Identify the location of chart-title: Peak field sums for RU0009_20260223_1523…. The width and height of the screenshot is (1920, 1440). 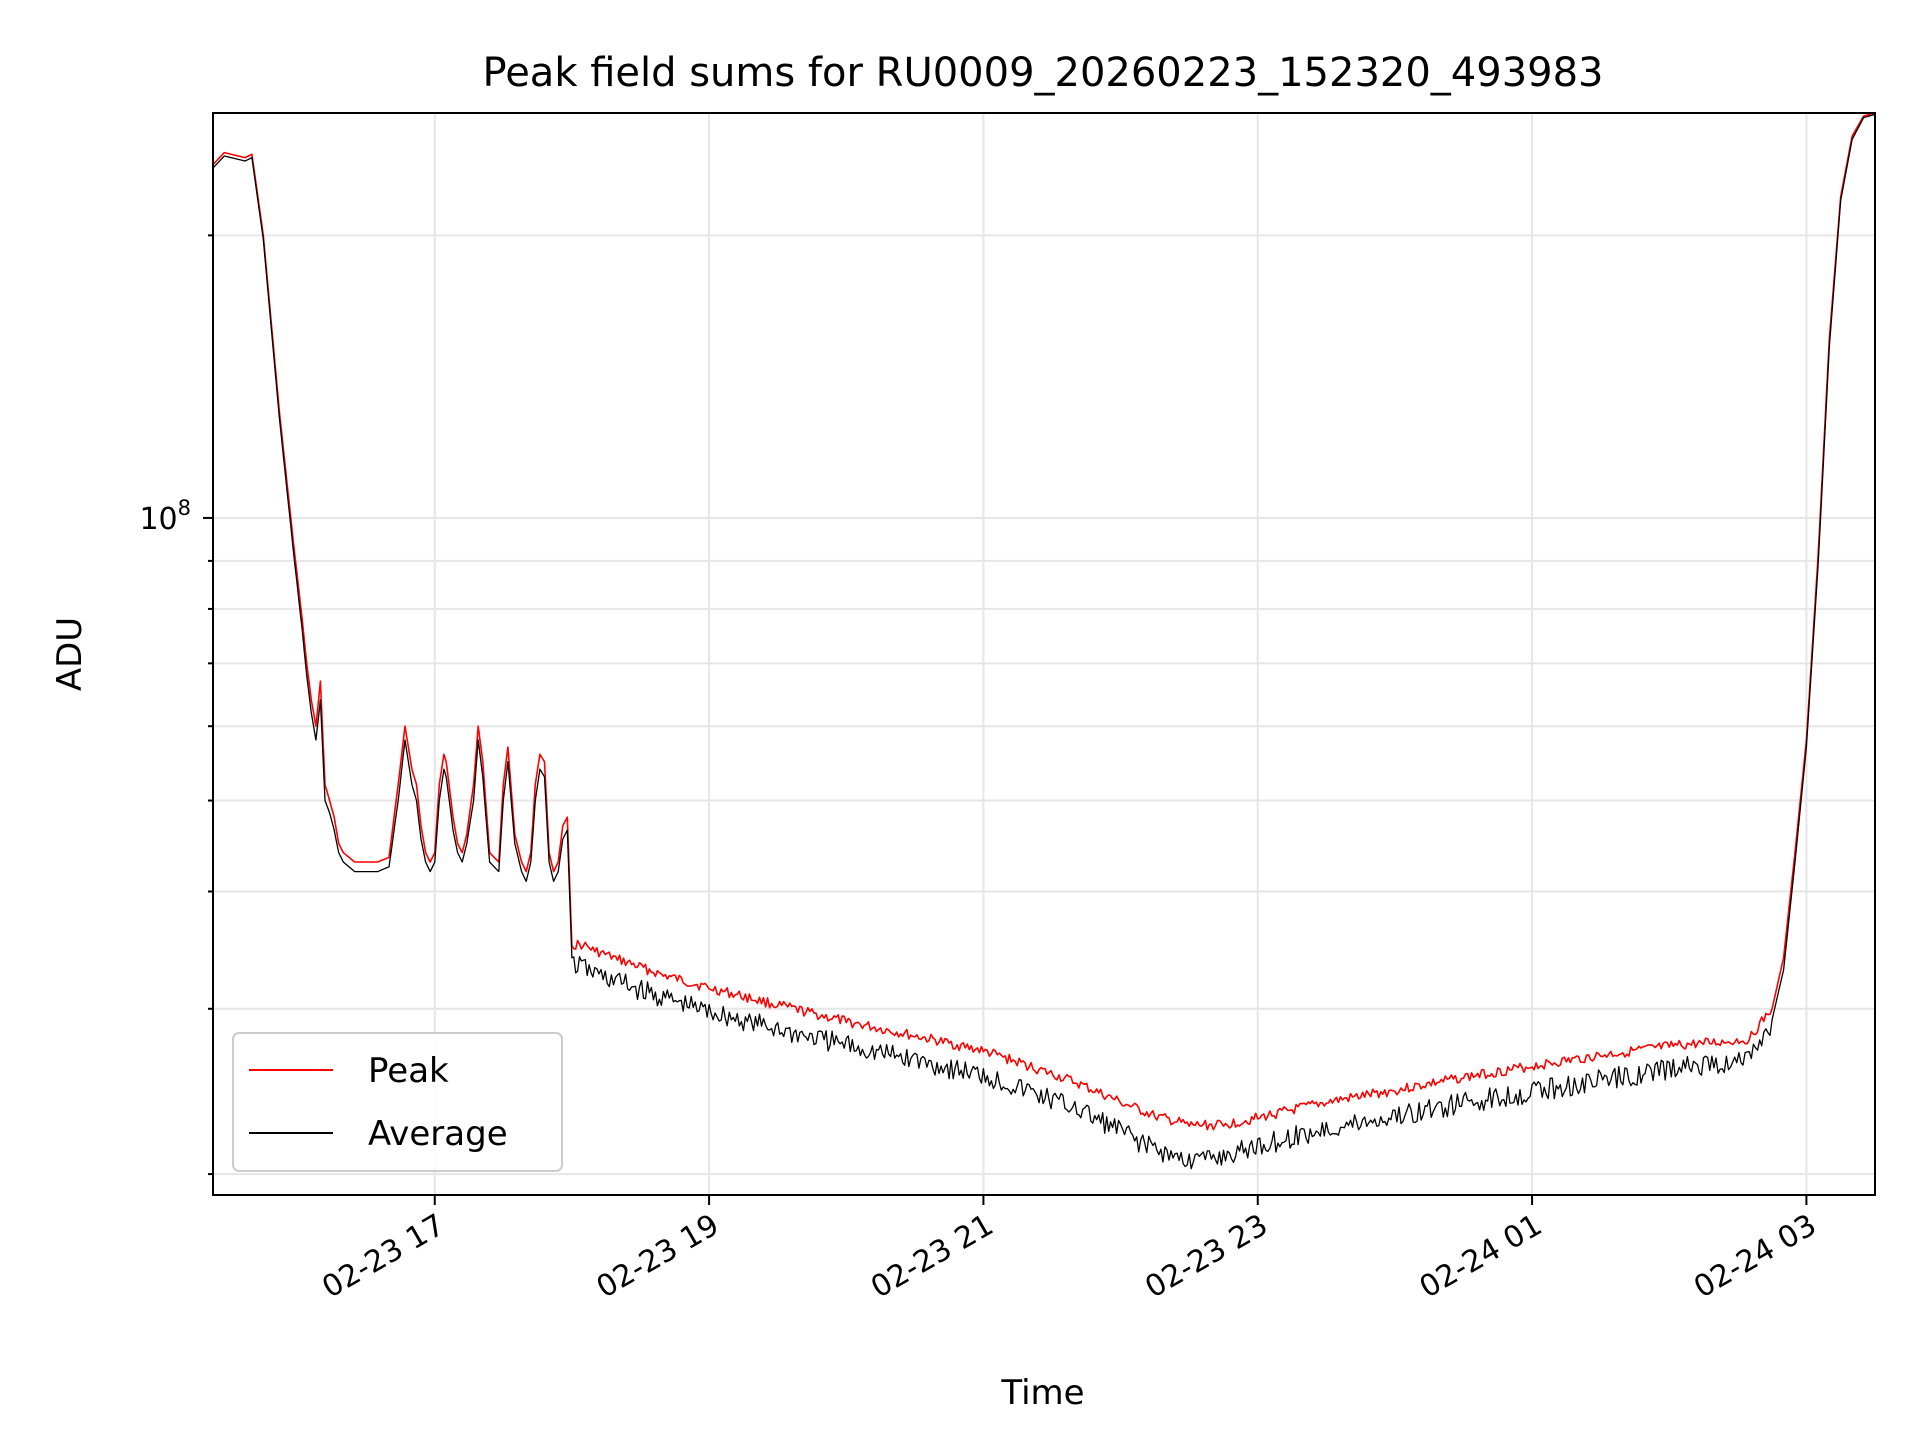
(1043, 73).